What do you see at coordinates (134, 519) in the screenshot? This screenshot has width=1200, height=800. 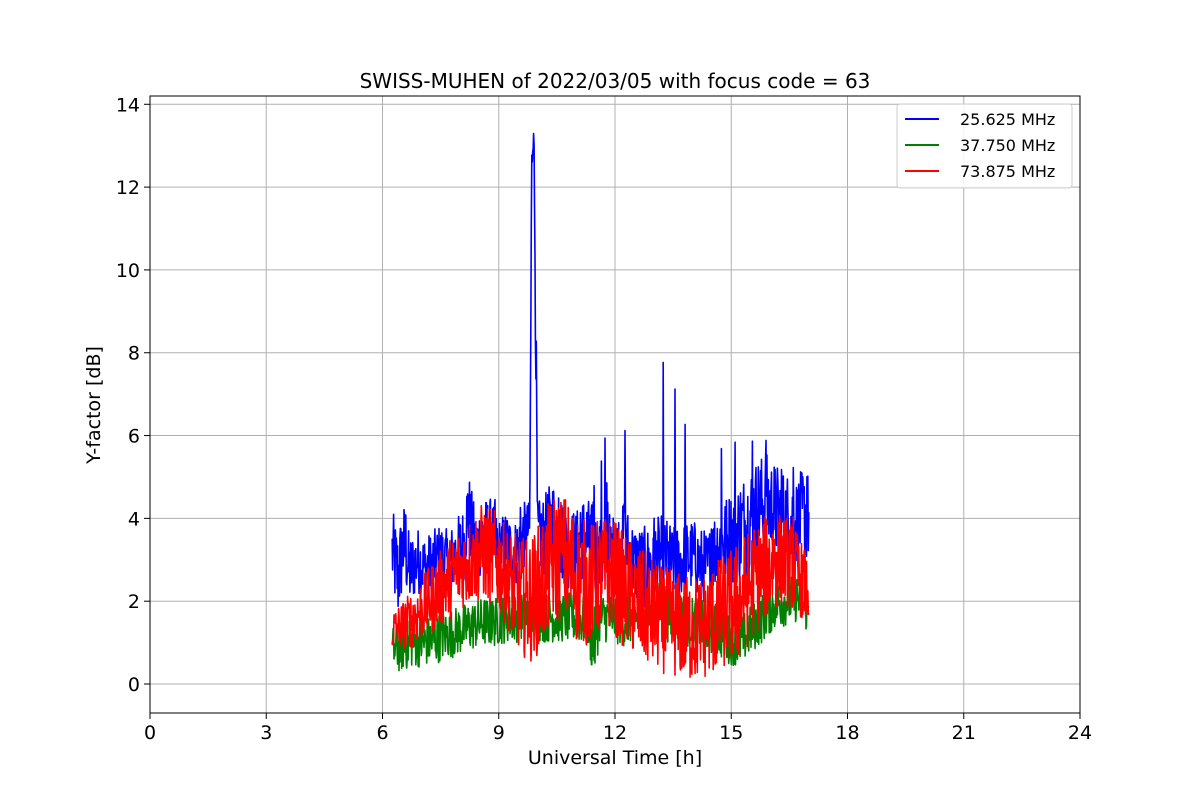 I see `y-tick-label: 4` at bounding box center [134, 519].